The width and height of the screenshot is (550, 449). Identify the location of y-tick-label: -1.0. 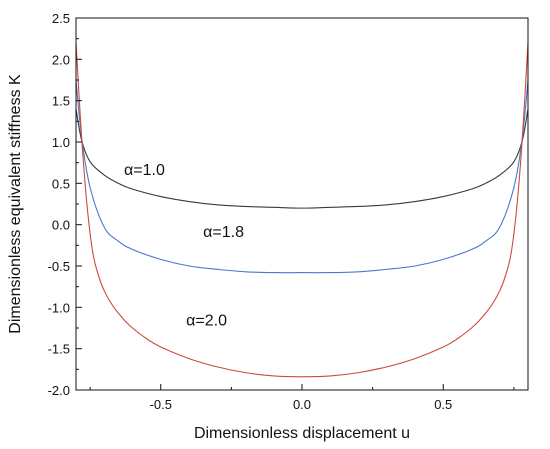
(59, 307).